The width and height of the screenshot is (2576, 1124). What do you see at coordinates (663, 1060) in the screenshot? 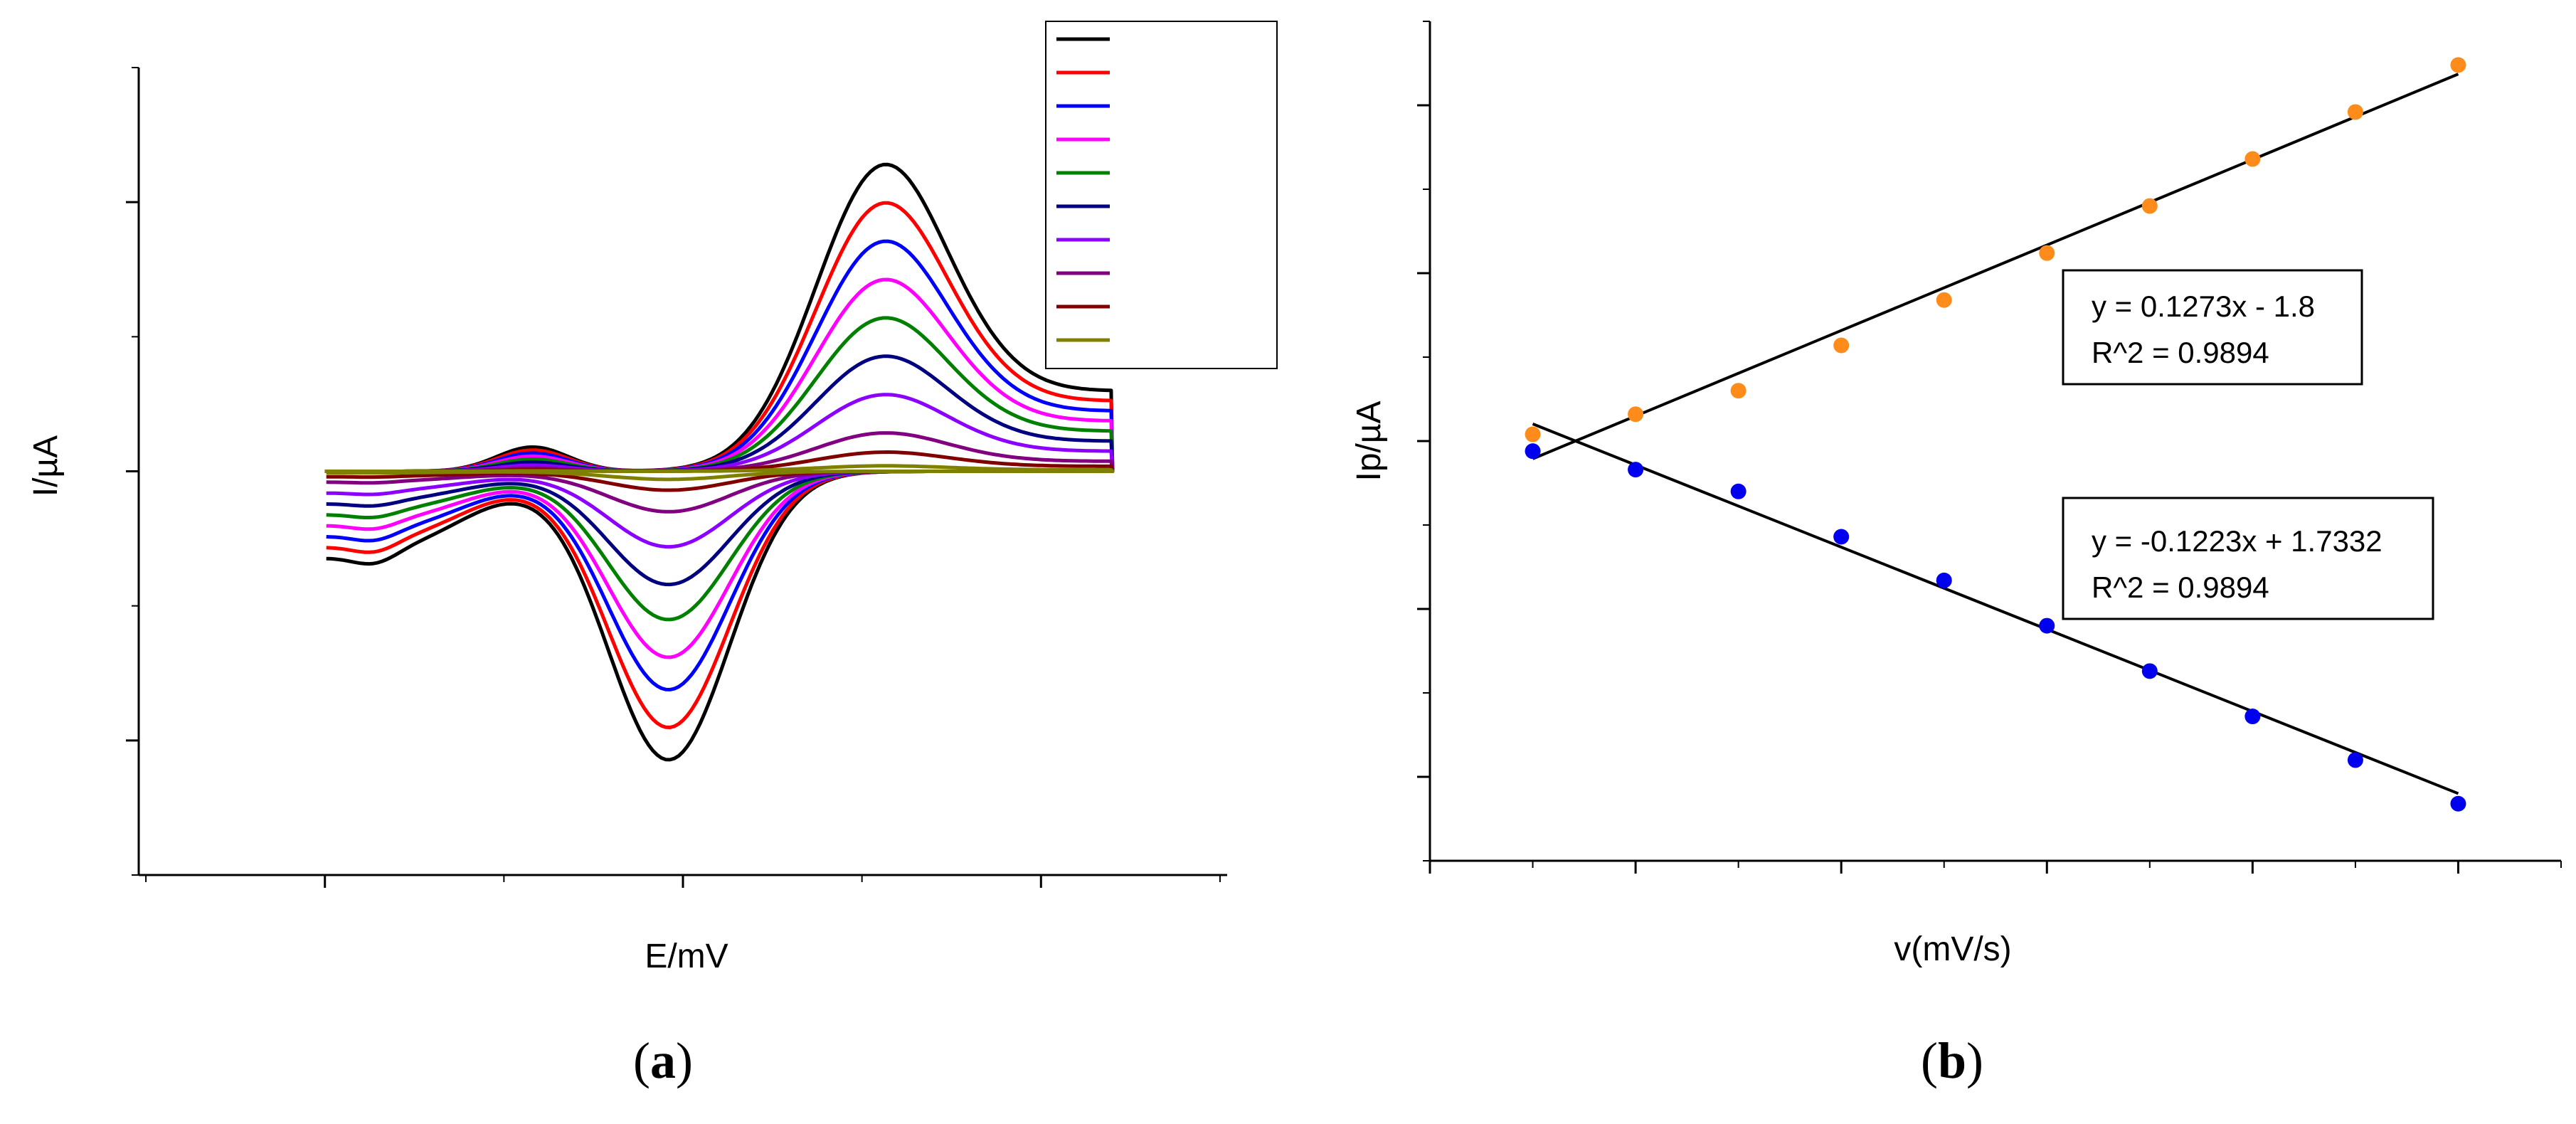
I see `caption-a: (a)` at bounding box center [663, 1060].